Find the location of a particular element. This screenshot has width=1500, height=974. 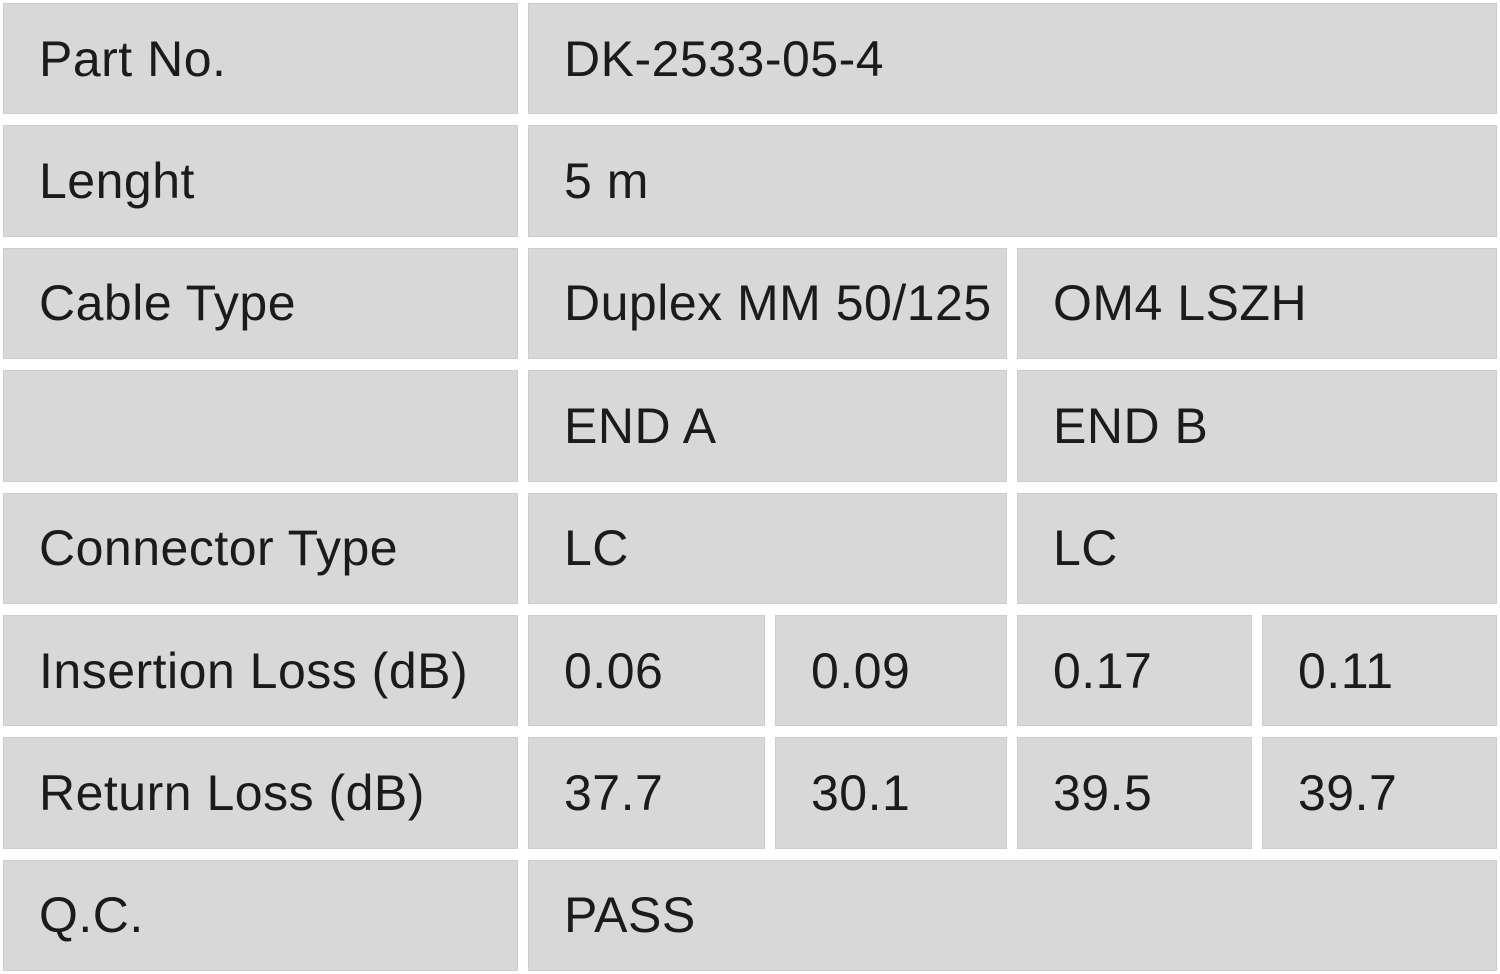

connector-type-end-b-cell: LC is located at coordinates (1257, 548).